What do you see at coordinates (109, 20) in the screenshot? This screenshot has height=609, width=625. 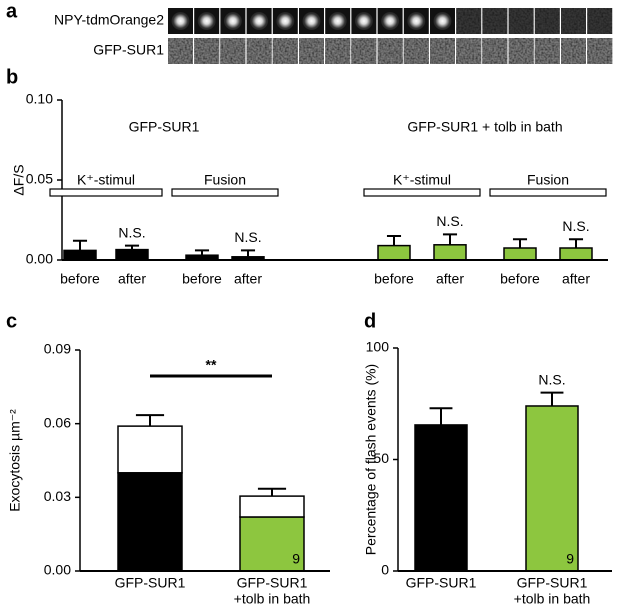 I see `row-label: NPY-tdmOrange2` at bounding box center [109, 20].